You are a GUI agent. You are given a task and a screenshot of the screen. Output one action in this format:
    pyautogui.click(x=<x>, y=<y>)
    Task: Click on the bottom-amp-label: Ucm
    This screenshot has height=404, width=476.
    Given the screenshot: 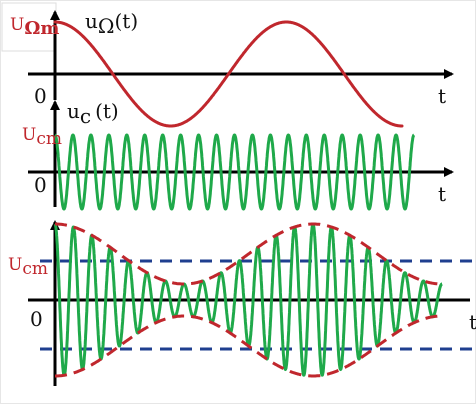 What is the action you would take?
    pyautogui.click(x=28, y=267)
    